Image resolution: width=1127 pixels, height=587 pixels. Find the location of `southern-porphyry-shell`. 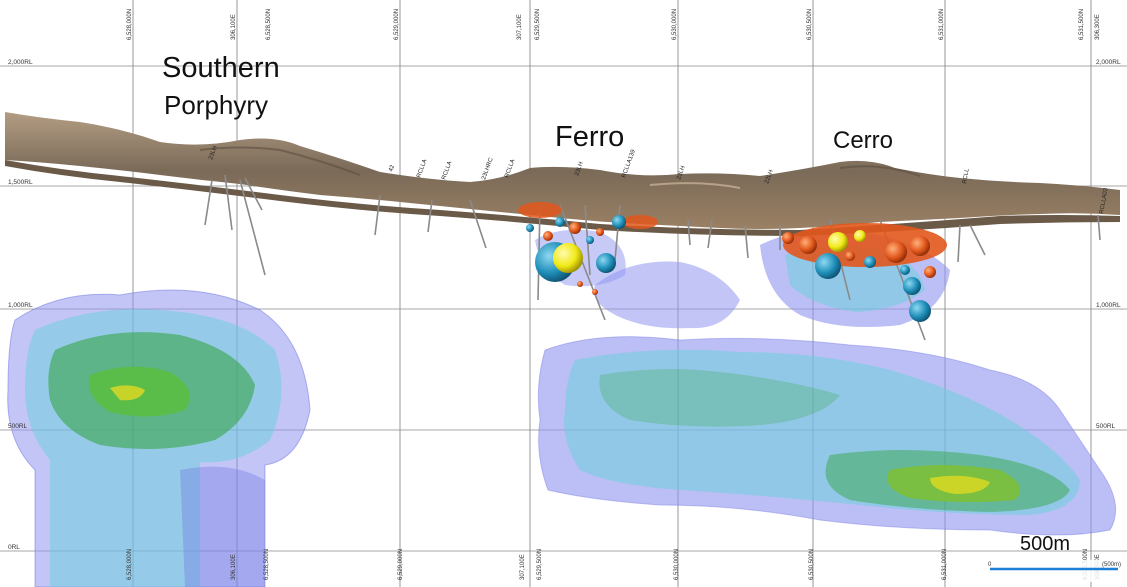

southern-porphyry-shell is located at coordinates (159, 438).